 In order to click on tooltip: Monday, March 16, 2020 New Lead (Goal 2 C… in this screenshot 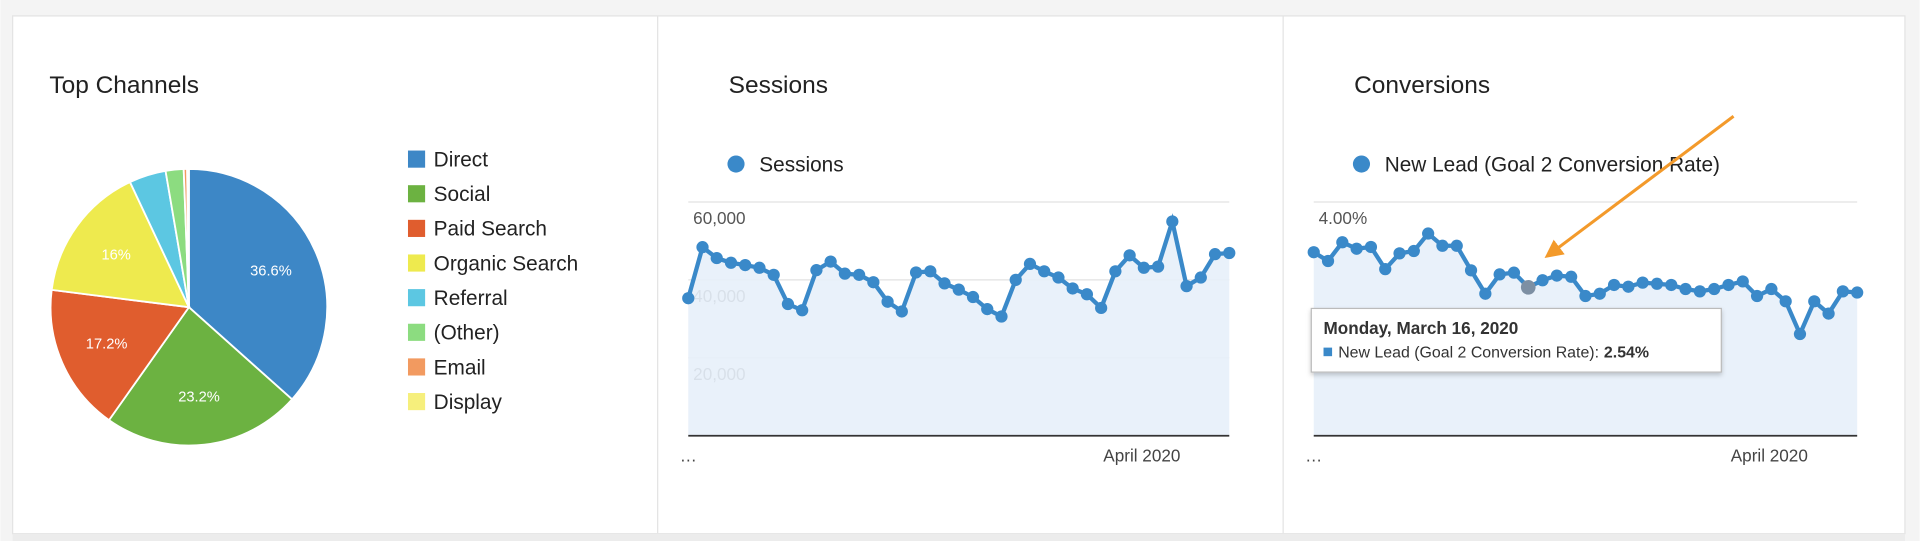, I will do `click(1516, 340)`.